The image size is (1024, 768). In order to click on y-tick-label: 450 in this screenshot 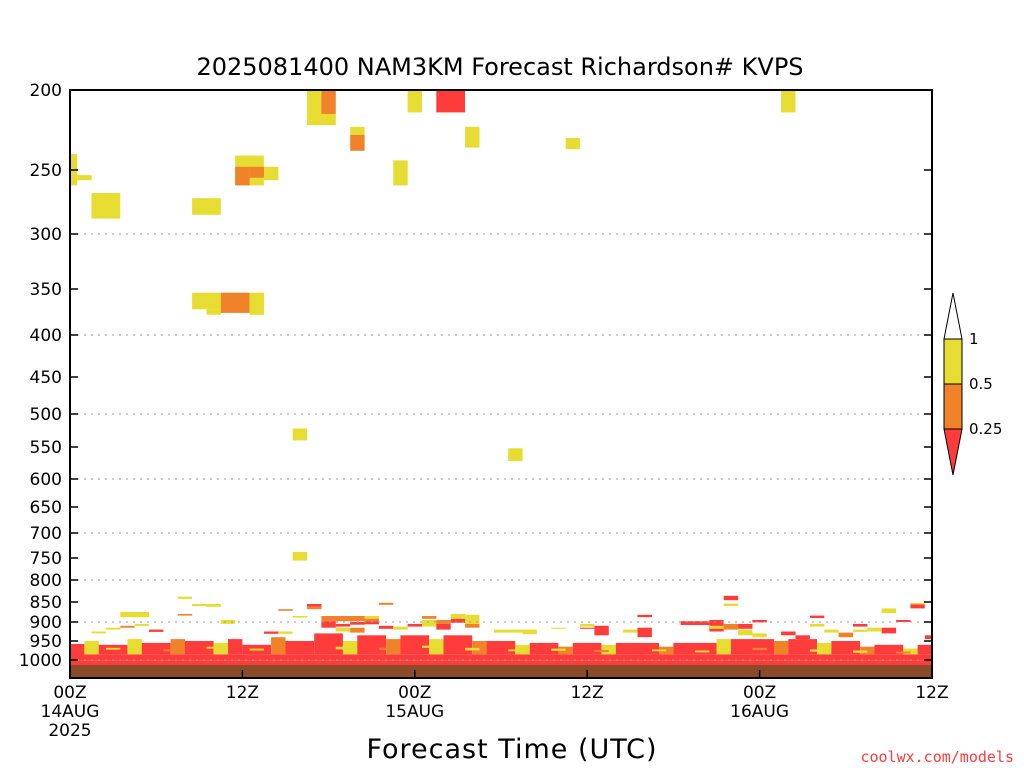, I will do `click(46, 378)`.